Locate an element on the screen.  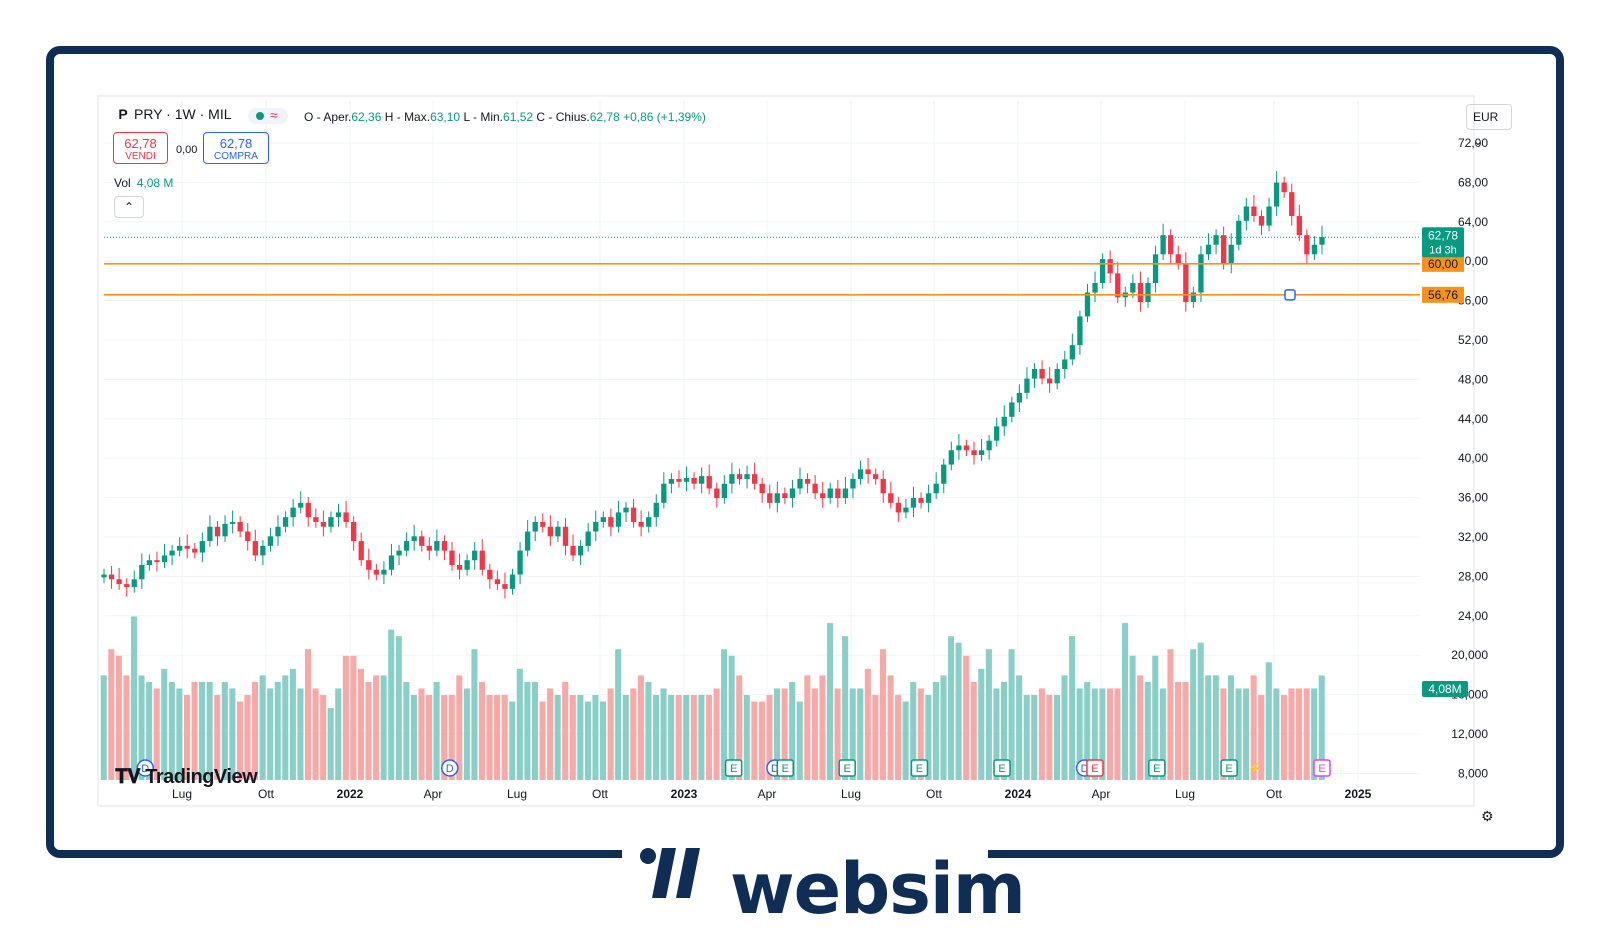
y-tick-label: 44,00 is located at coordinates (1473, 419).